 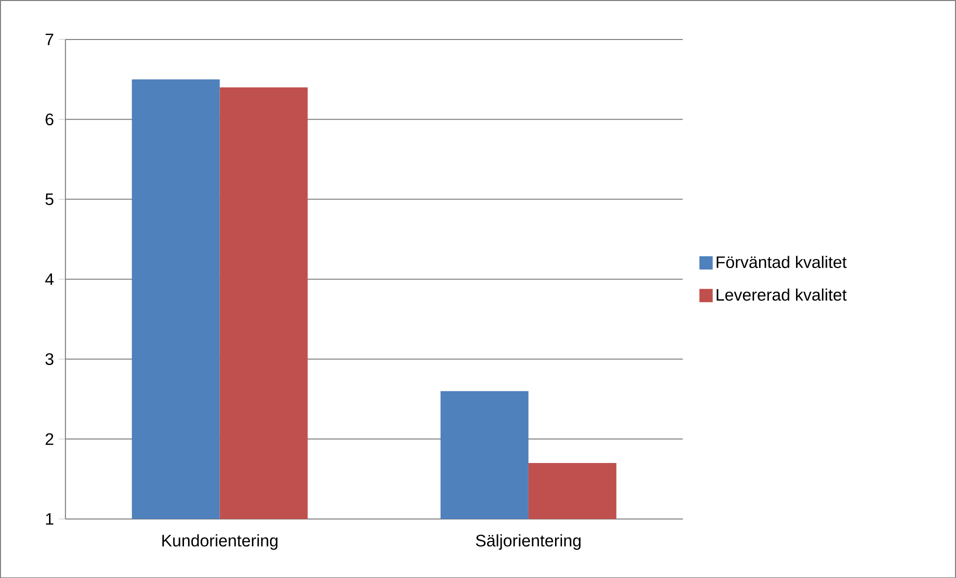 What do you see at coordinates (49, 199) in the screenshot?
I see `y-tick-label: 5` at bounding box center [49, 199].